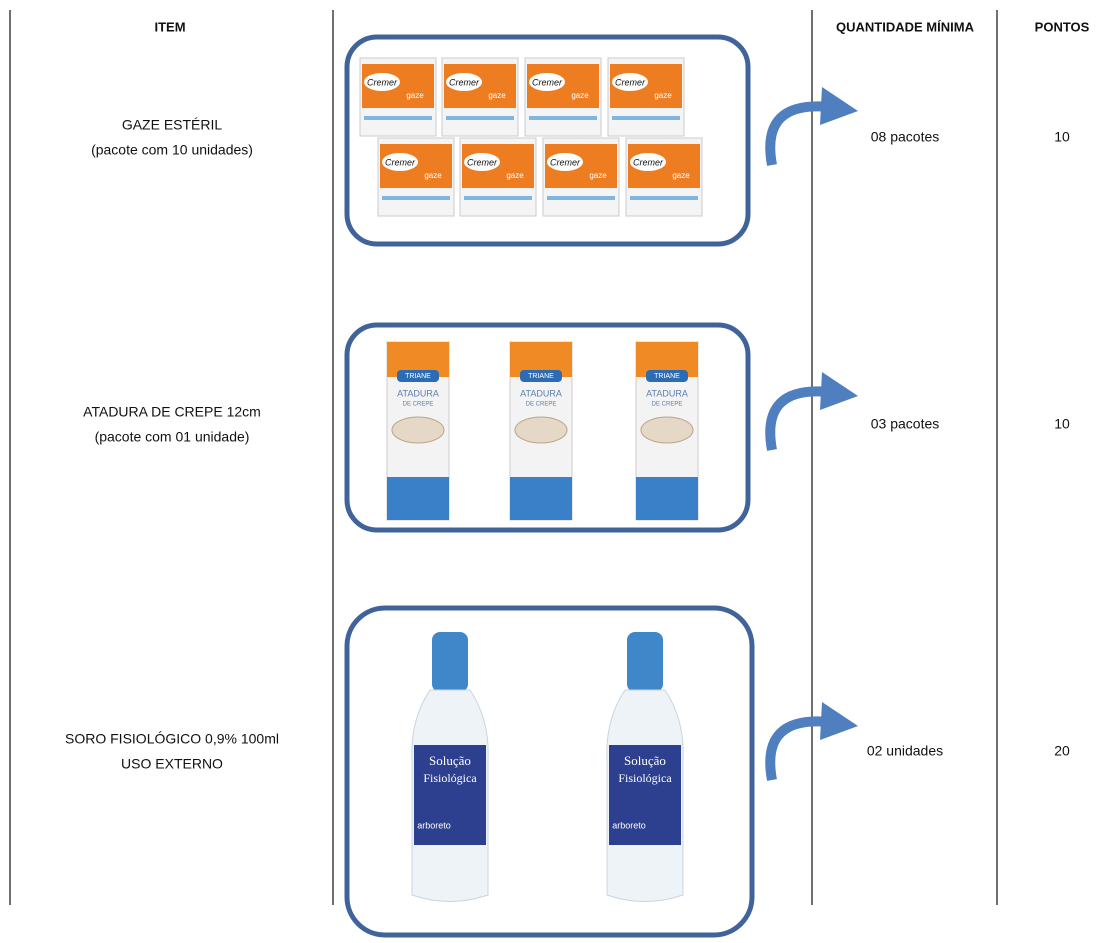 This screenshot has height=943, width=1116. Describe the element at coordinates (905, 424) in the screenshot. I see `quantity: 03 pacotes` at that location.